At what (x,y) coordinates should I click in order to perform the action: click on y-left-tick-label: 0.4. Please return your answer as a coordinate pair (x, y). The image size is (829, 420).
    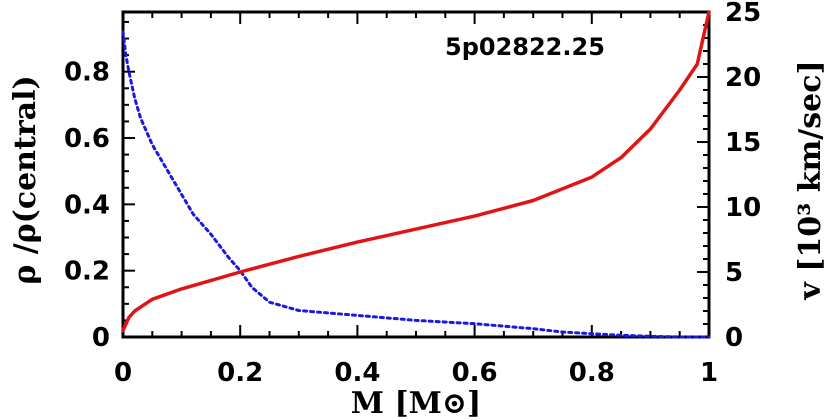
    Looking at the image, I should click on (87, 205).